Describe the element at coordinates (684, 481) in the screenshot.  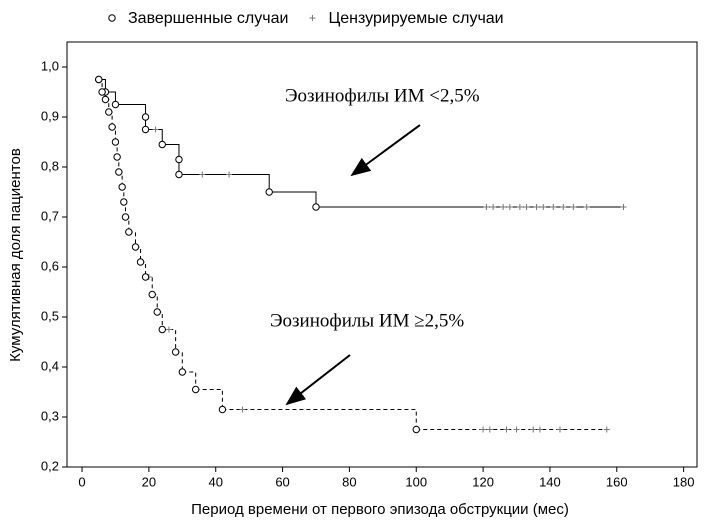
I see `x-tick-label: 180` at that location.